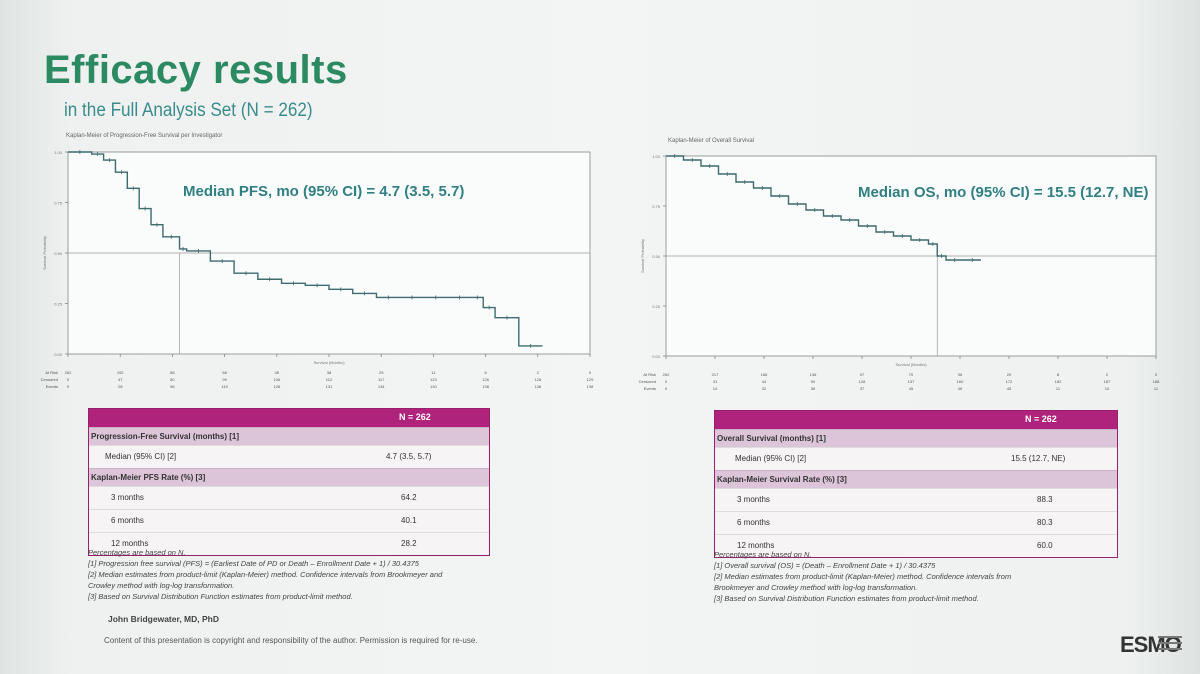  I want to click on esmo-logo-lines, so click(1170, 645).